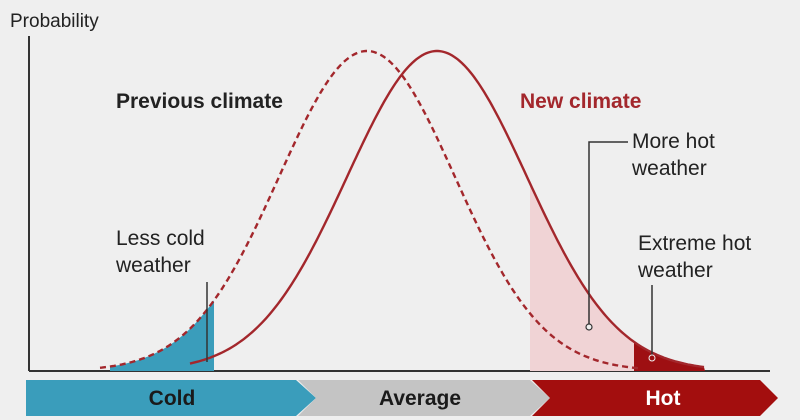 The height and width of the screenshot is (420, 800). What do you see at coordinates (54, 21) in the screenshot?
I see `y-axis-label: Probability` at bounding box center [54, 21].